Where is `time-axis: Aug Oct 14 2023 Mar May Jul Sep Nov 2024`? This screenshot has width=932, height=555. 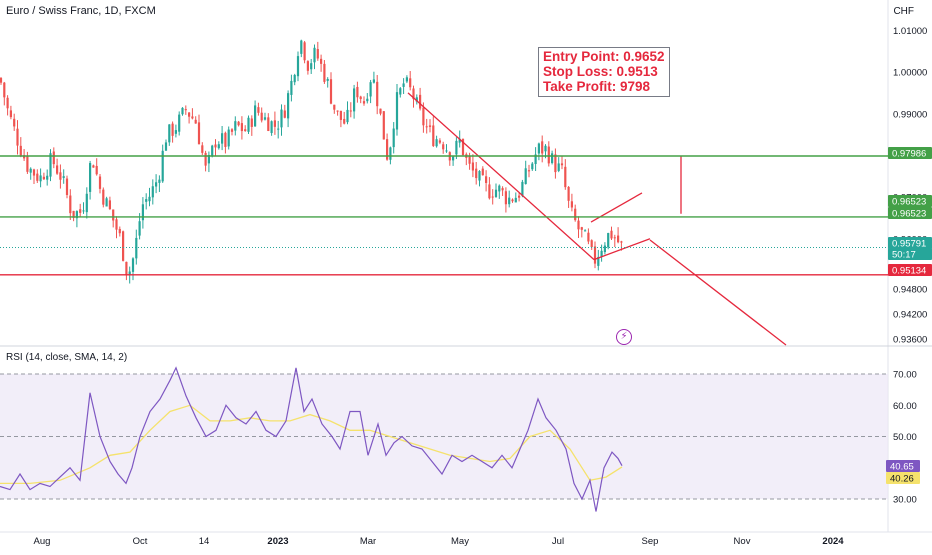 time-axis: Aug Oct 14 2023 Mar May Jul Sep Nov 2024 is located at coordinates (439, 541).